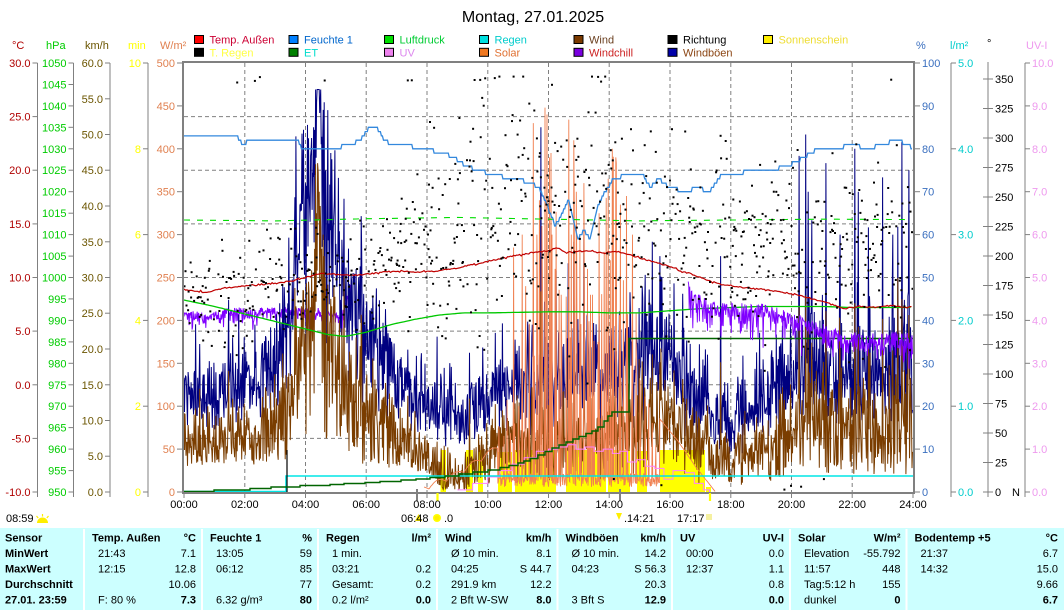  Describe the element at coordinates (1004, 169) in the screenshot. I see `svg-text: 275` at that location.